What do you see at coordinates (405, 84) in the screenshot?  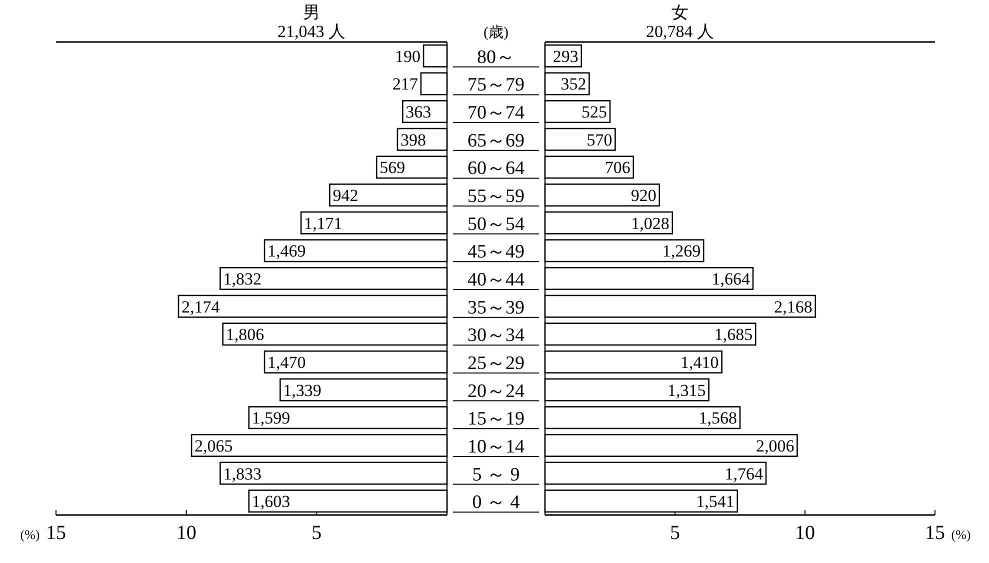 I see `annotation: 217` at bounding box center [405, 84].